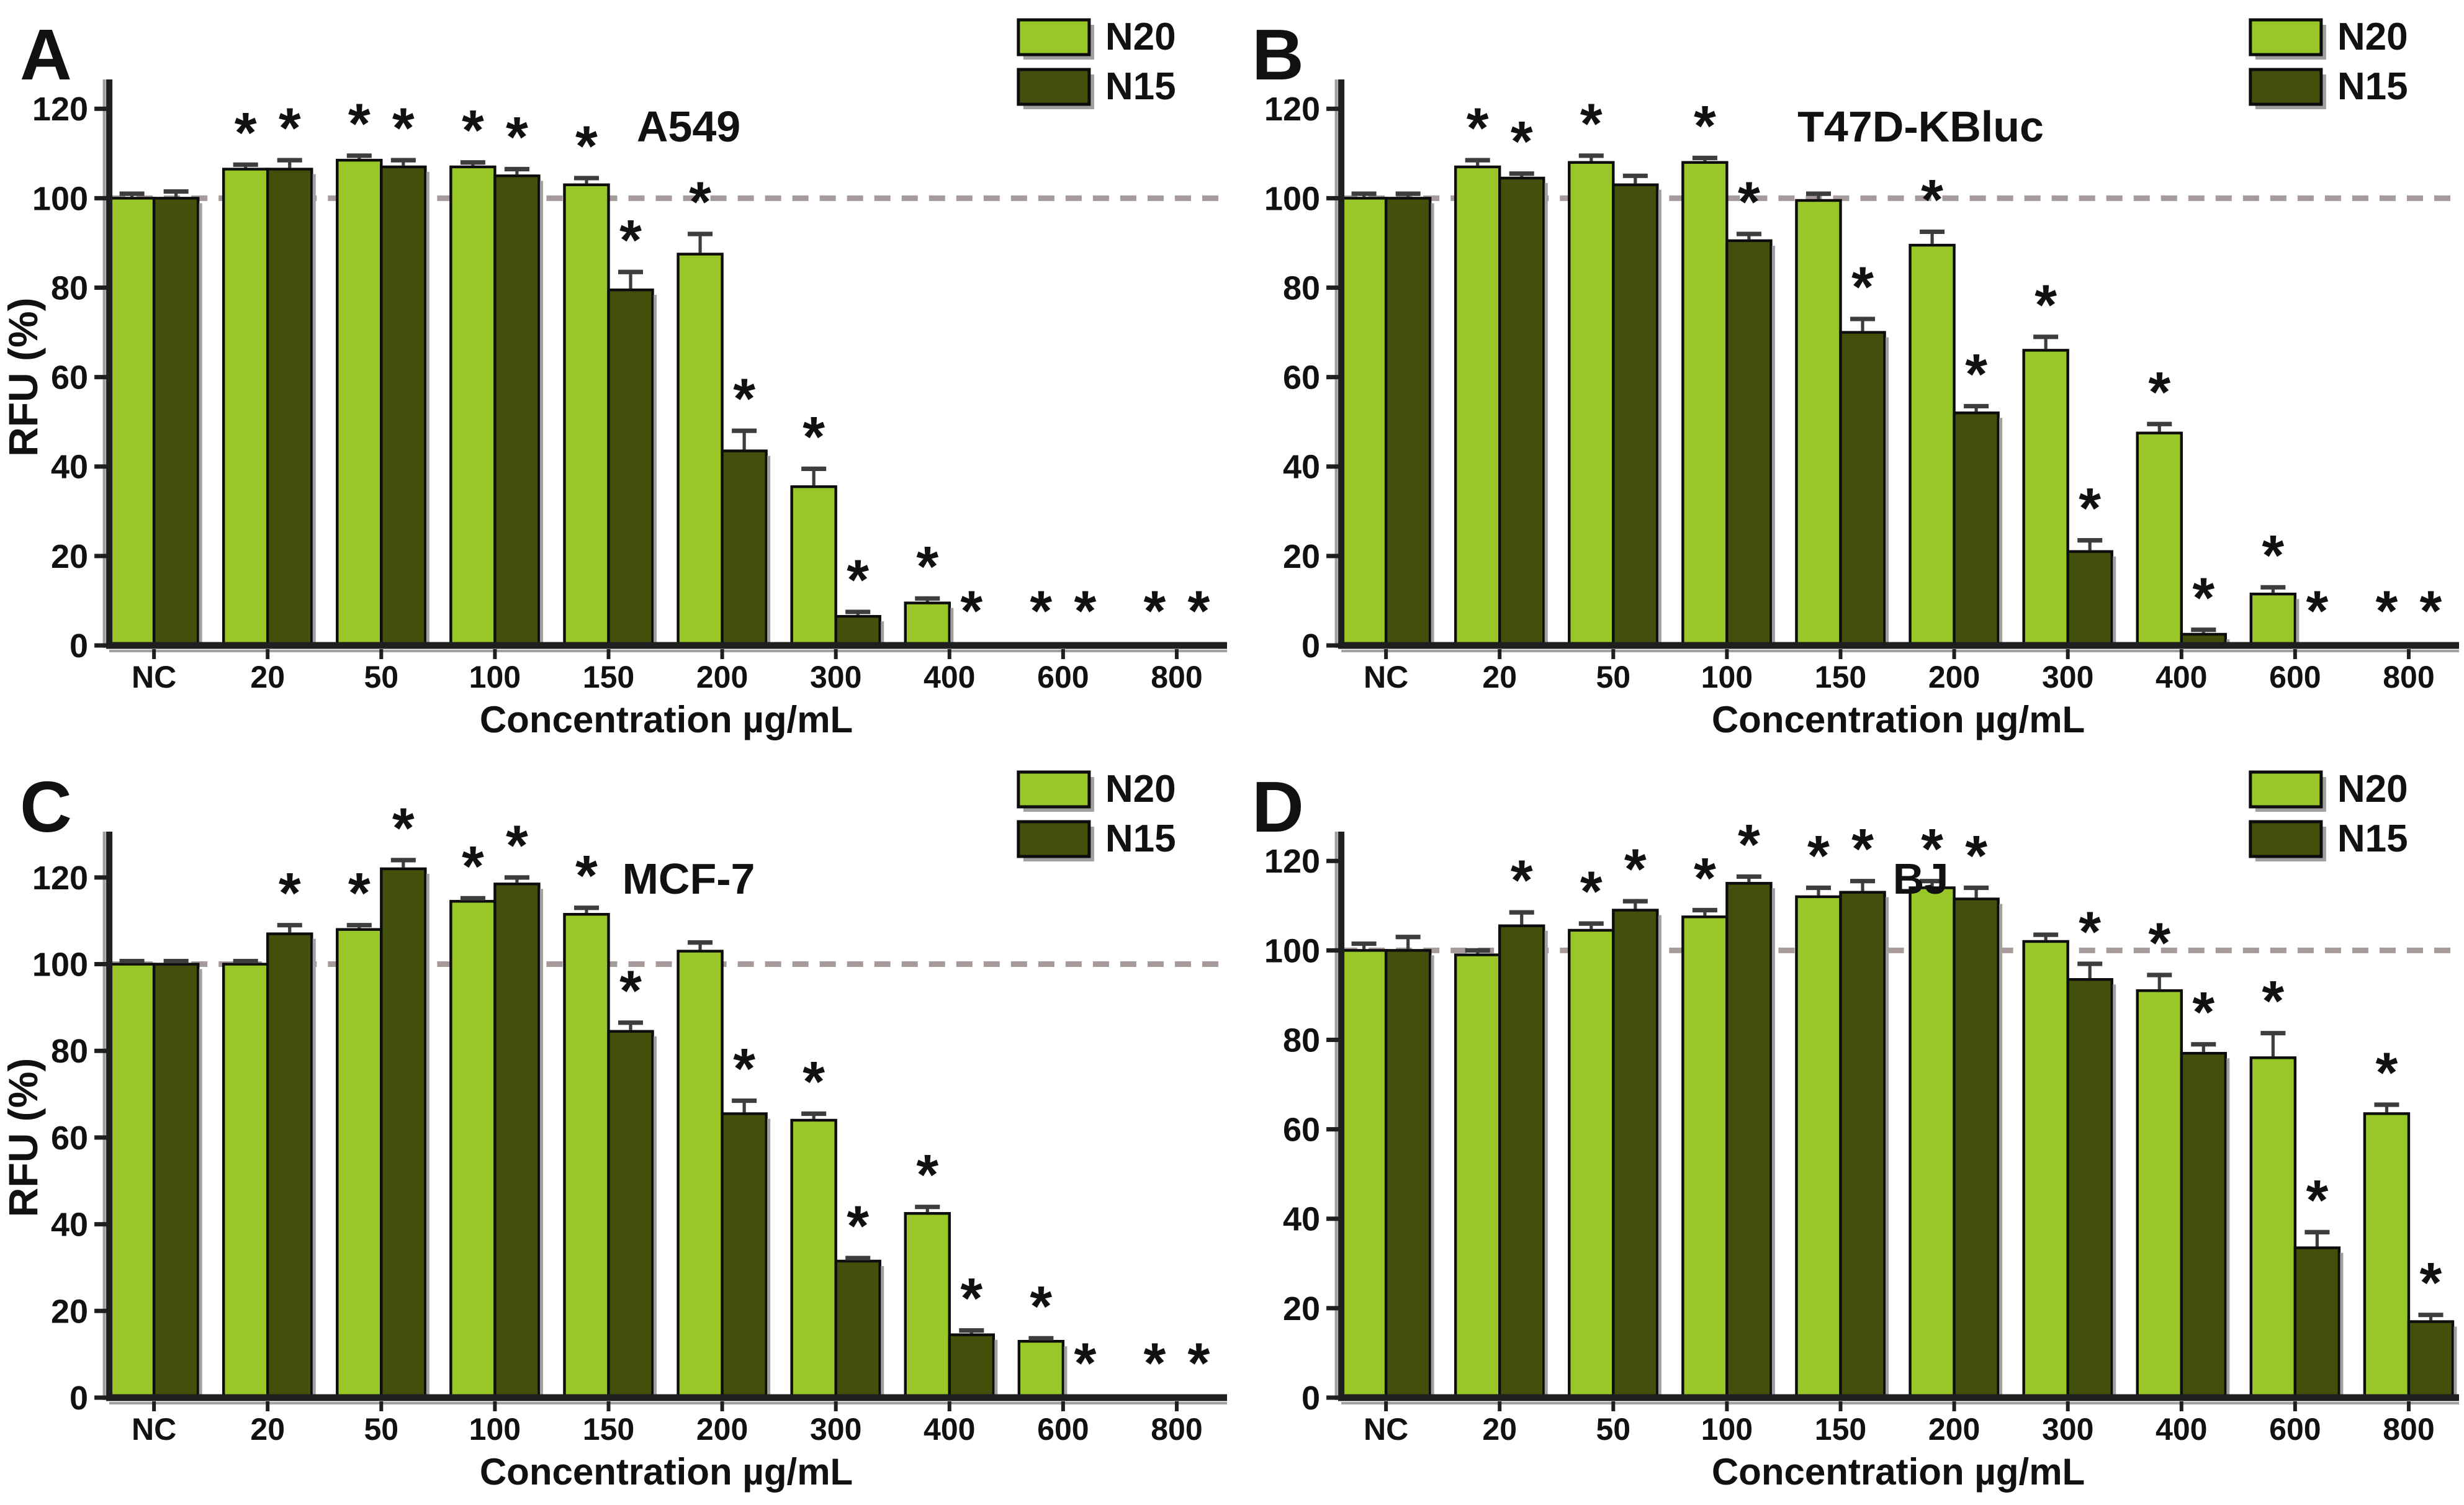 The height and width of the screenshot is (1505, 2464). Describe the element at coordinates (722, 677) in the screenshot. I see `x-tick-label: 200` at that location.